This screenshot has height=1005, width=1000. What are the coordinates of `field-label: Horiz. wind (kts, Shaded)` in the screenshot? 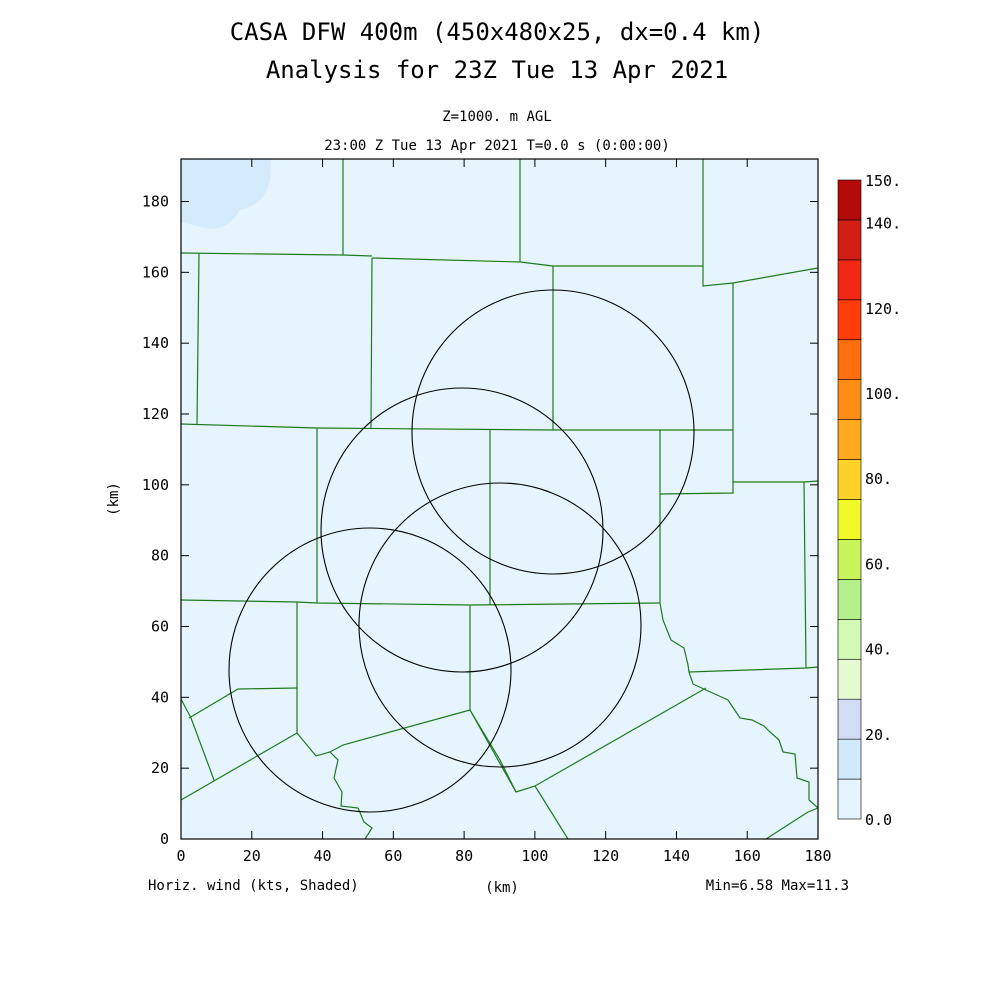 It's located at (253, 886).